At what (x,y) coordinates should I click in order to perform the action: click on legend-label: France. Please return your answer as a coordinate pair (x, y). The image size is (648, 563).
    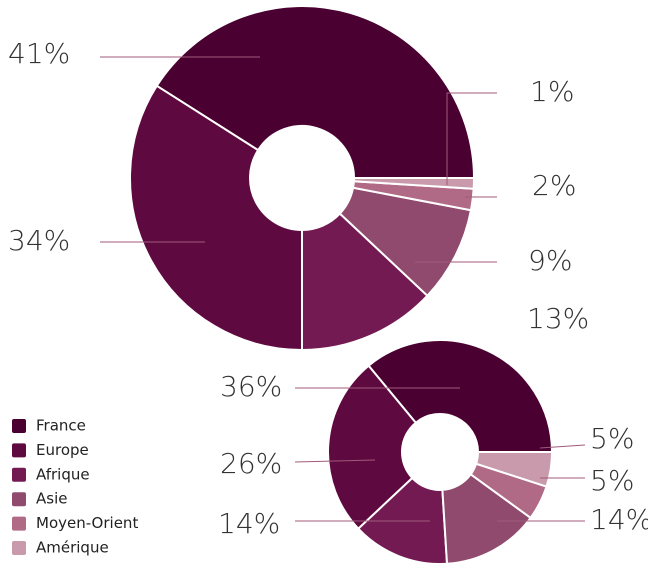
    Looking at the image, I should click on (61, 426).